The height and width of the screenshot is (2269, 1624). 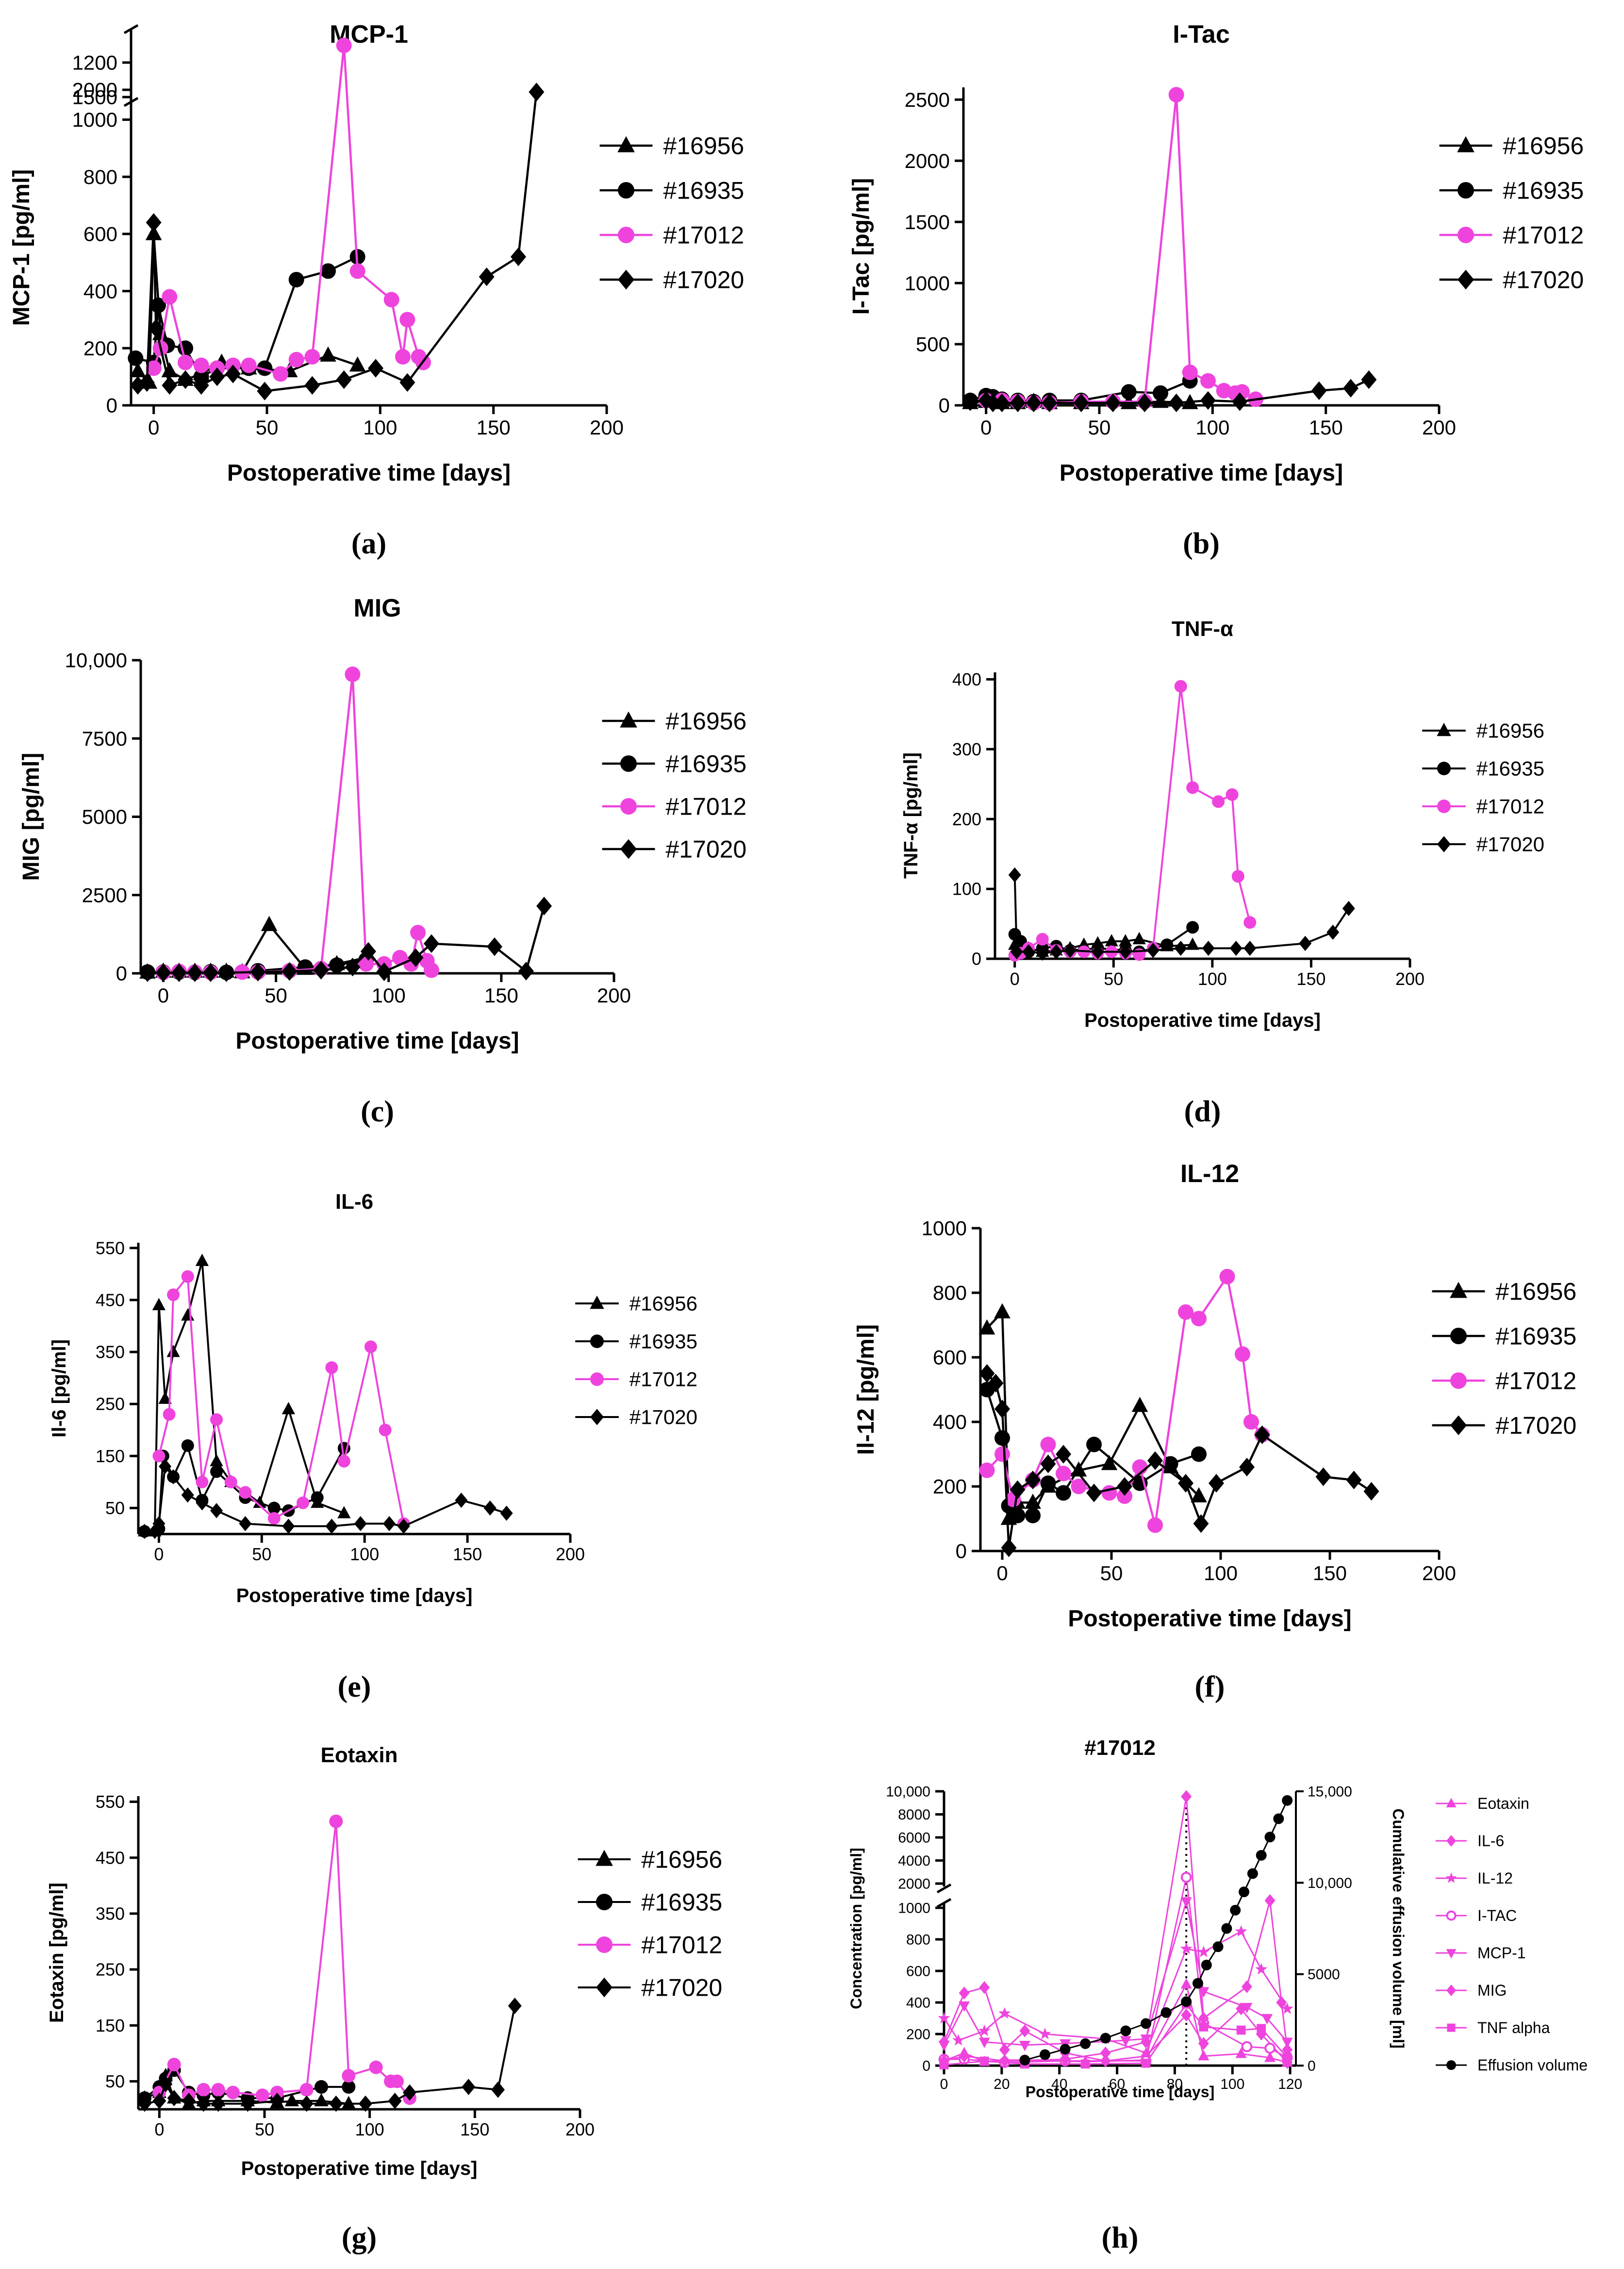 What do you see at coordinates (359, 2237) in the screenshot?
I see `panel-caption: (g)` at bounding box center [359, 2237].